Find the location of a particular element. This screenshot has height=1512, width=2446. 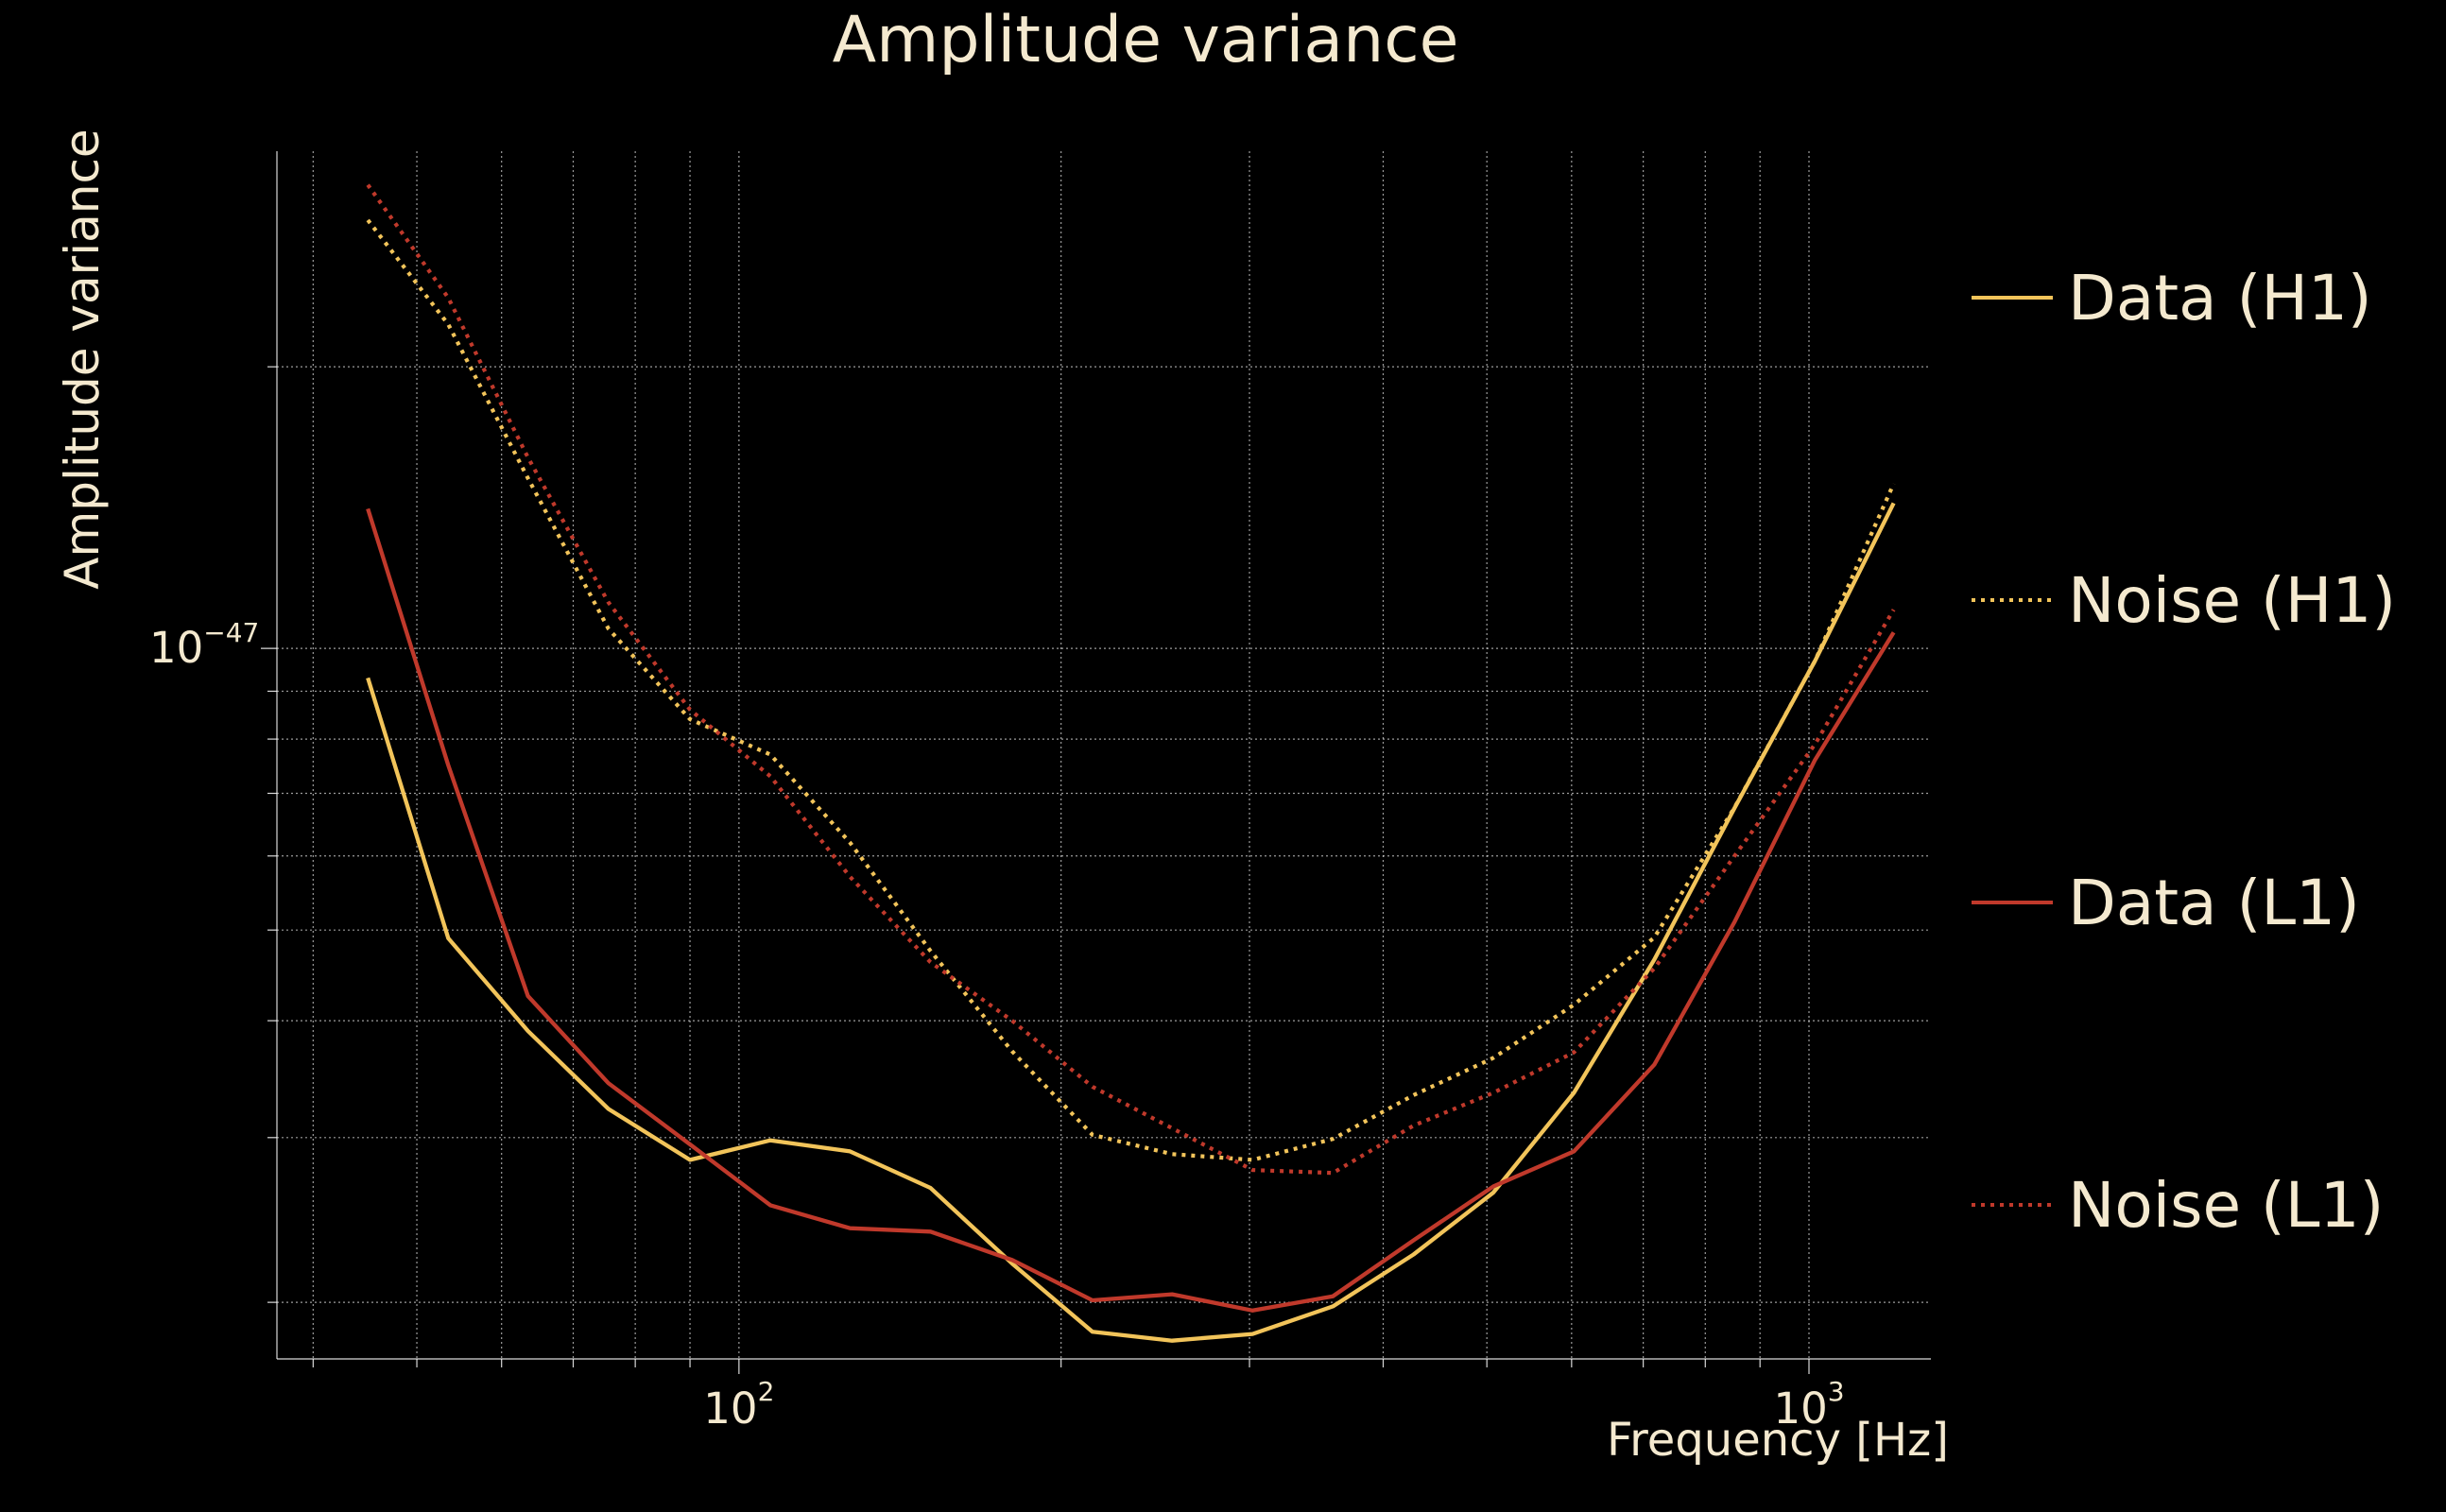

x-tick-label: 10³ is located at coordinates (1808, 1405).